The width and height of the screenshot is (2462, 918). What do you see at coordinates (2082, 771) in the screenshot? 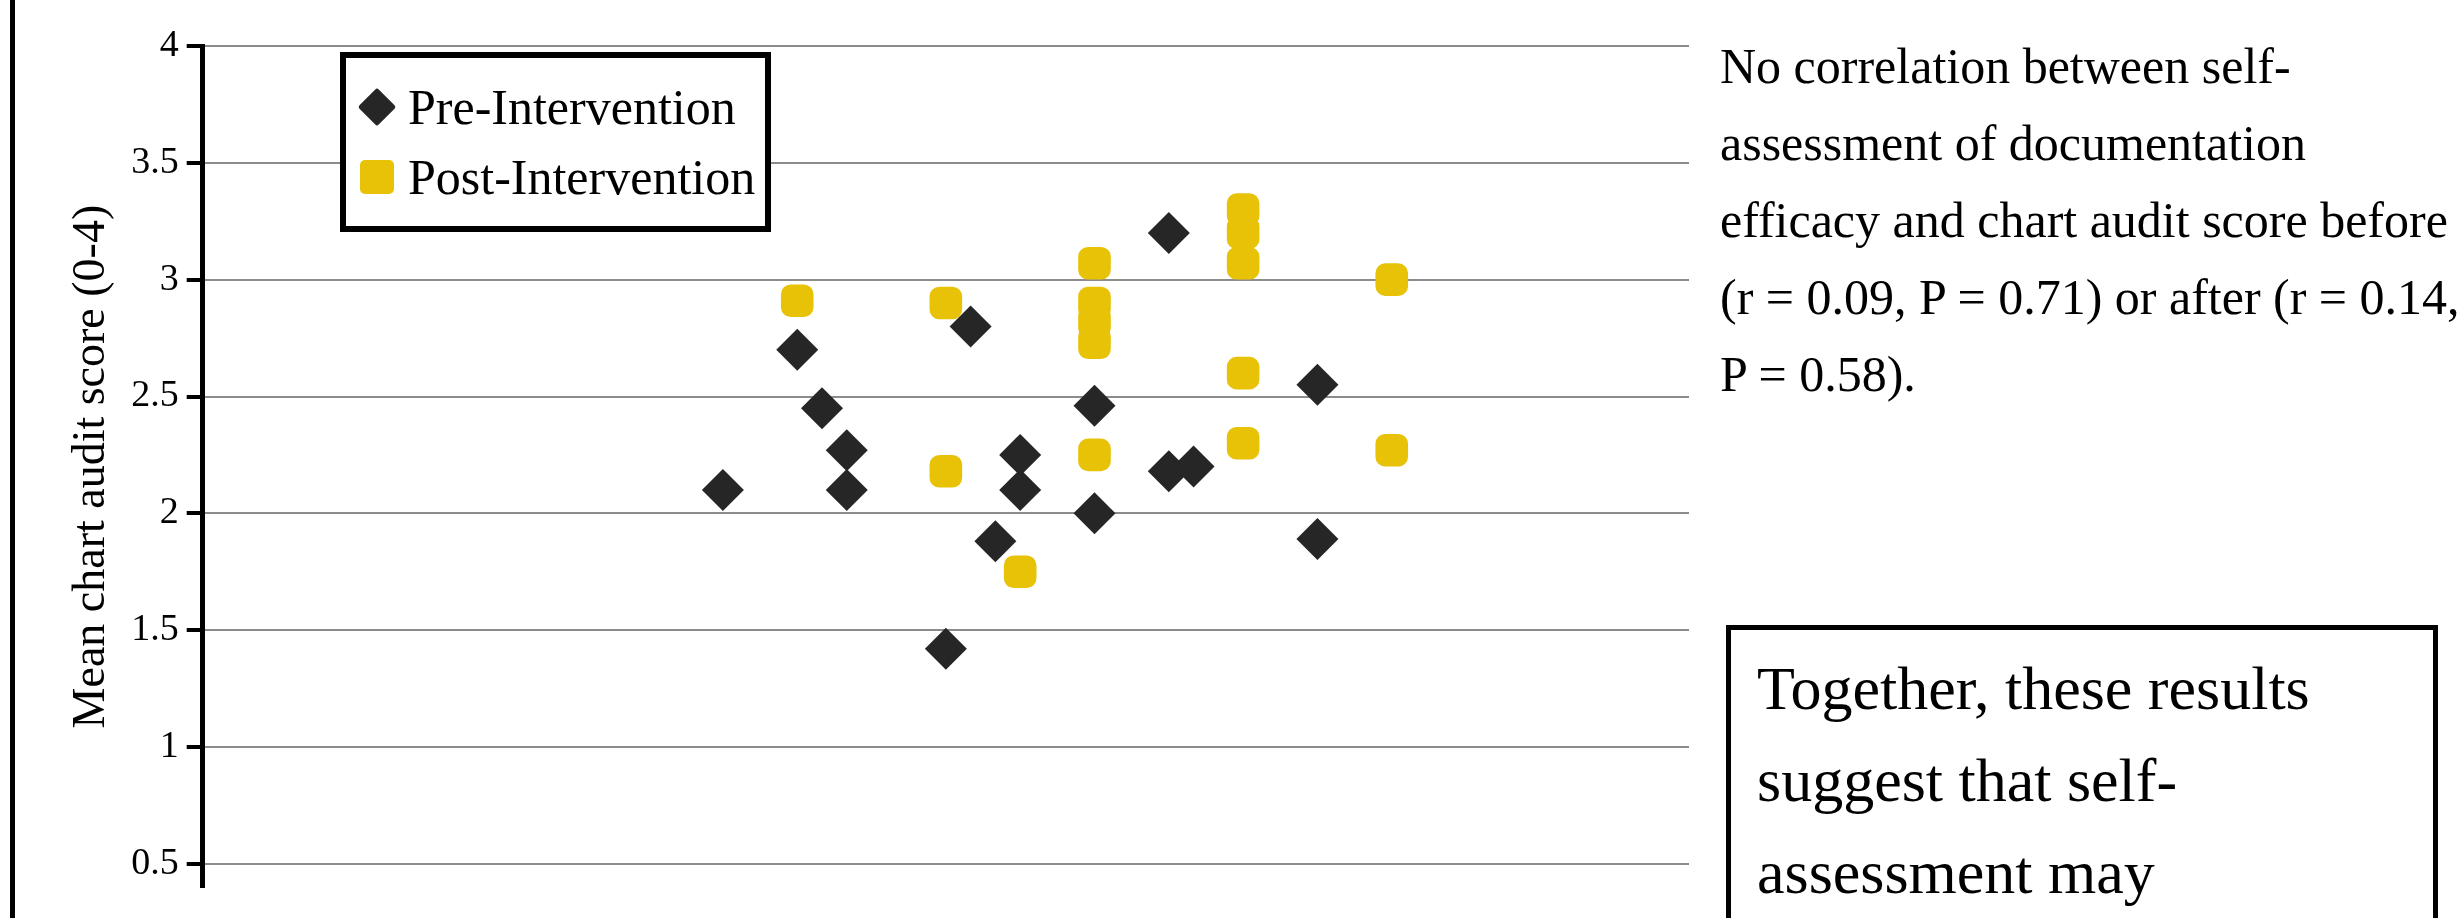
I see `text: Together, these results suggest that self-assessment may` at bounding box center [2082, 771].